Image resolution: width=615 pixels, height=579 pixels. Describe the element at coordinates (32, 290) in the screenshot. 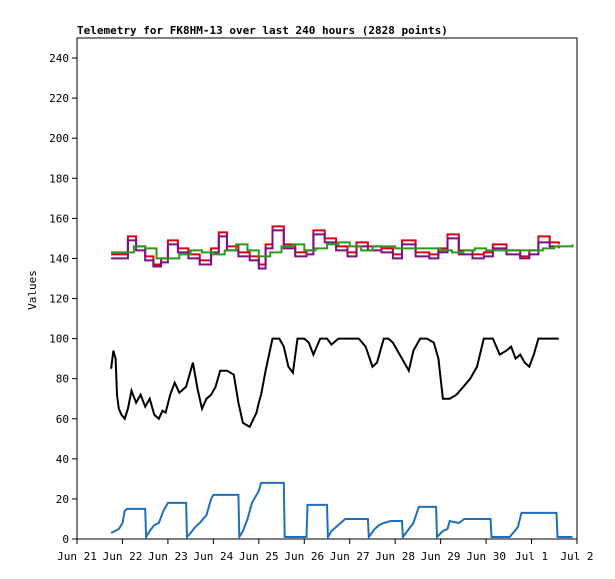

I see `y-axis-label: Values` at that location.